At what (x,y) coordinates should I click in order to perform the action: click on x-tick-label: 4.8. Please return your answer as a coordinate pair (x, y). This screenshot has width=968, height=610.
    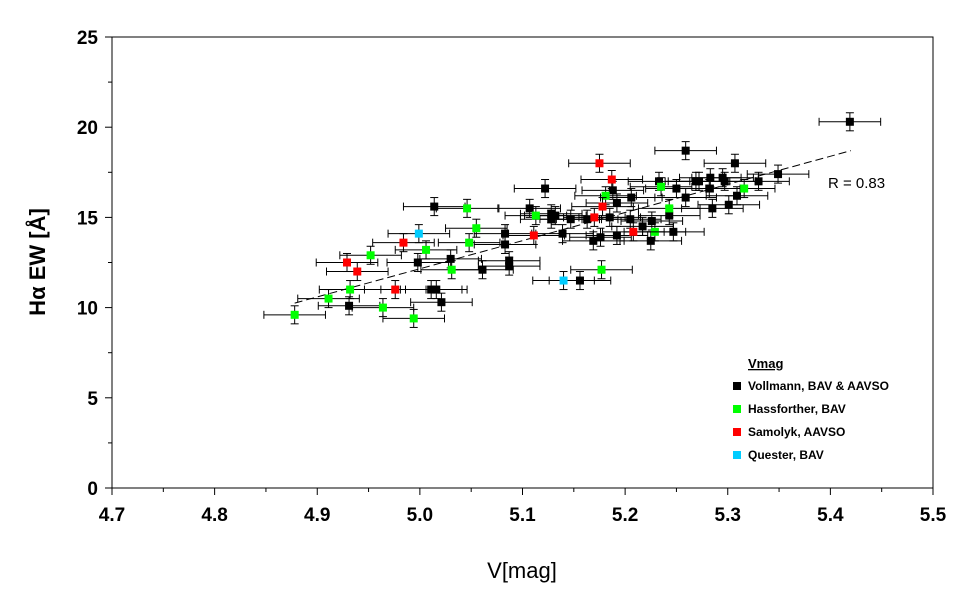
    Looking at the image, I should click on (214, 515).